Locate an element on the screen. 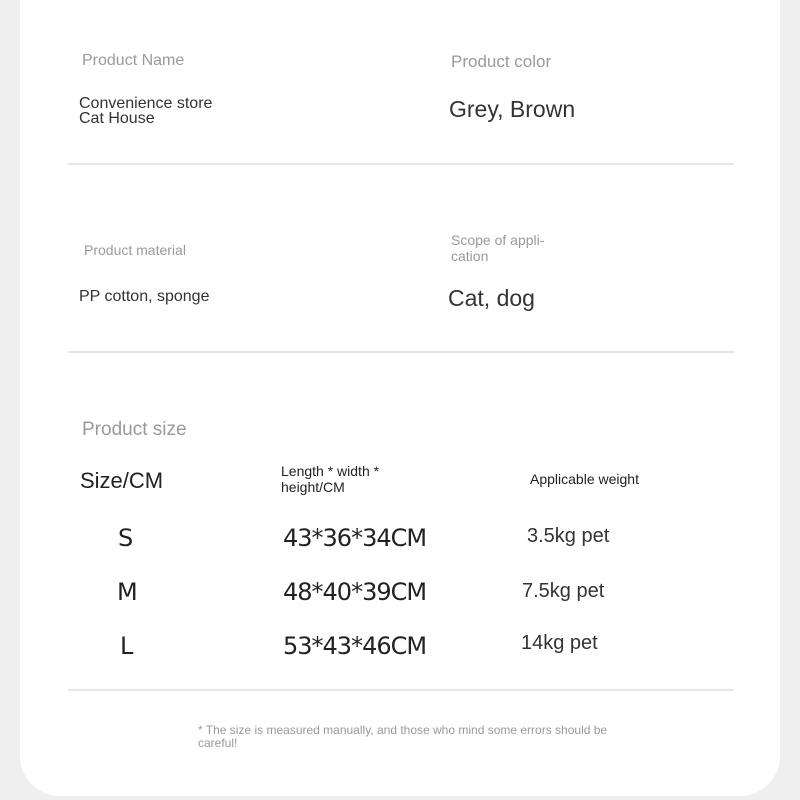  dims-header: Length * width * height/CM is located at coordinates (330, 479).